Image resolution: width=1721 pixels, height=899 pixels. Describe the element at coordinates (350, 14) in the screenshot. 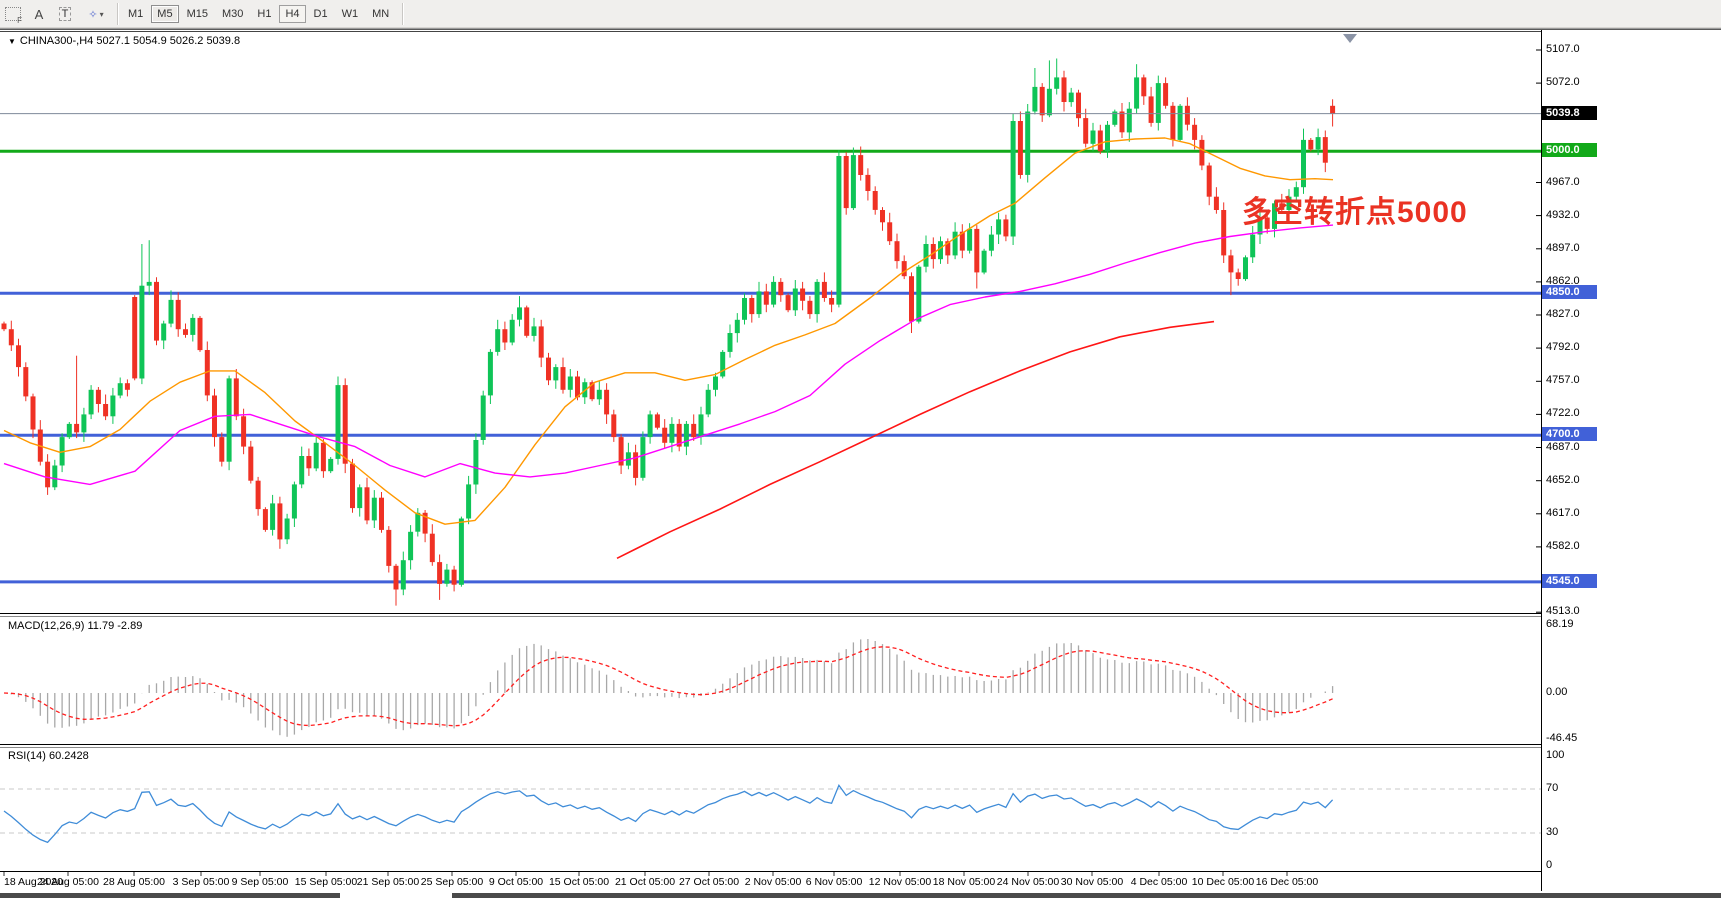

I see `timeframe-button-w1: W1` at that location.